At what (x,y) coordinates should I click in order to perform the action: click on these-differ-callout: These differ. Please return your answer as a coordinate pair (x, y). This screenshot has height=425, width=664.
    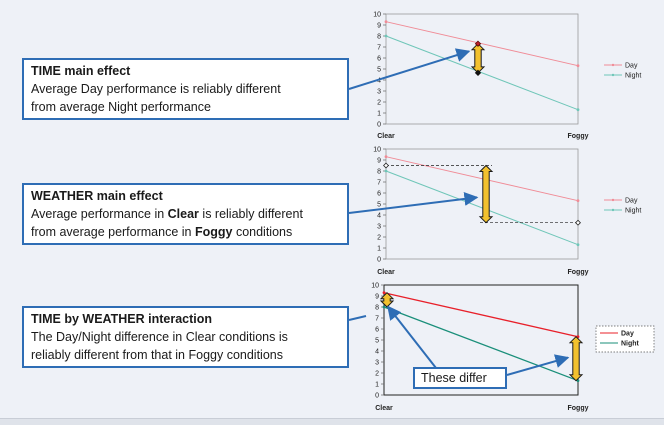
    Looking at the image, I should click on (460, 378).